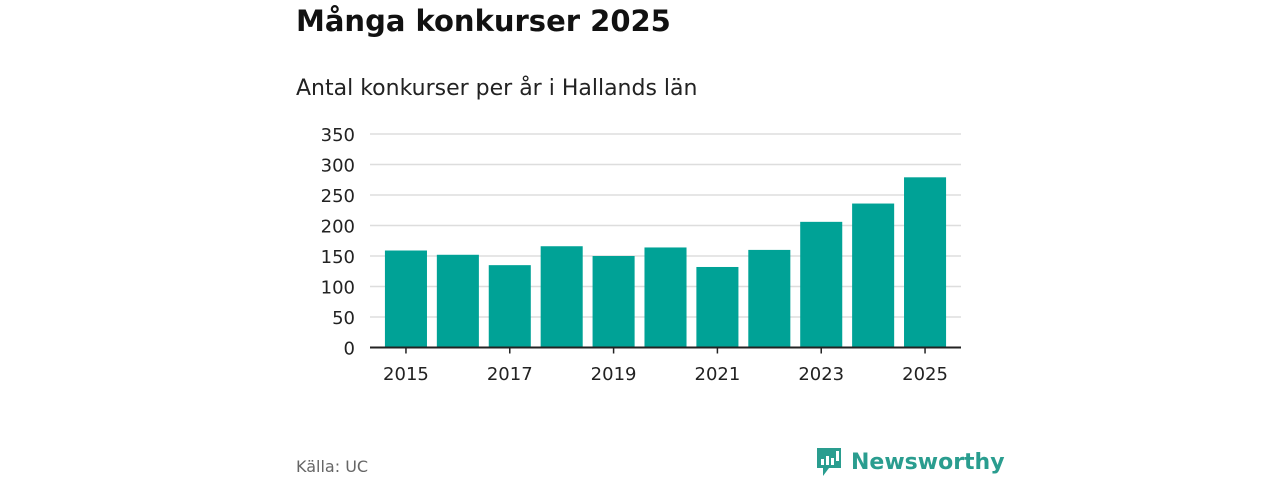 The width and height of the screenshot is (1280, 480). Describe the element at coordinates (349, 349) in the screenshot. I see `y-tick-label: 0` at that location.